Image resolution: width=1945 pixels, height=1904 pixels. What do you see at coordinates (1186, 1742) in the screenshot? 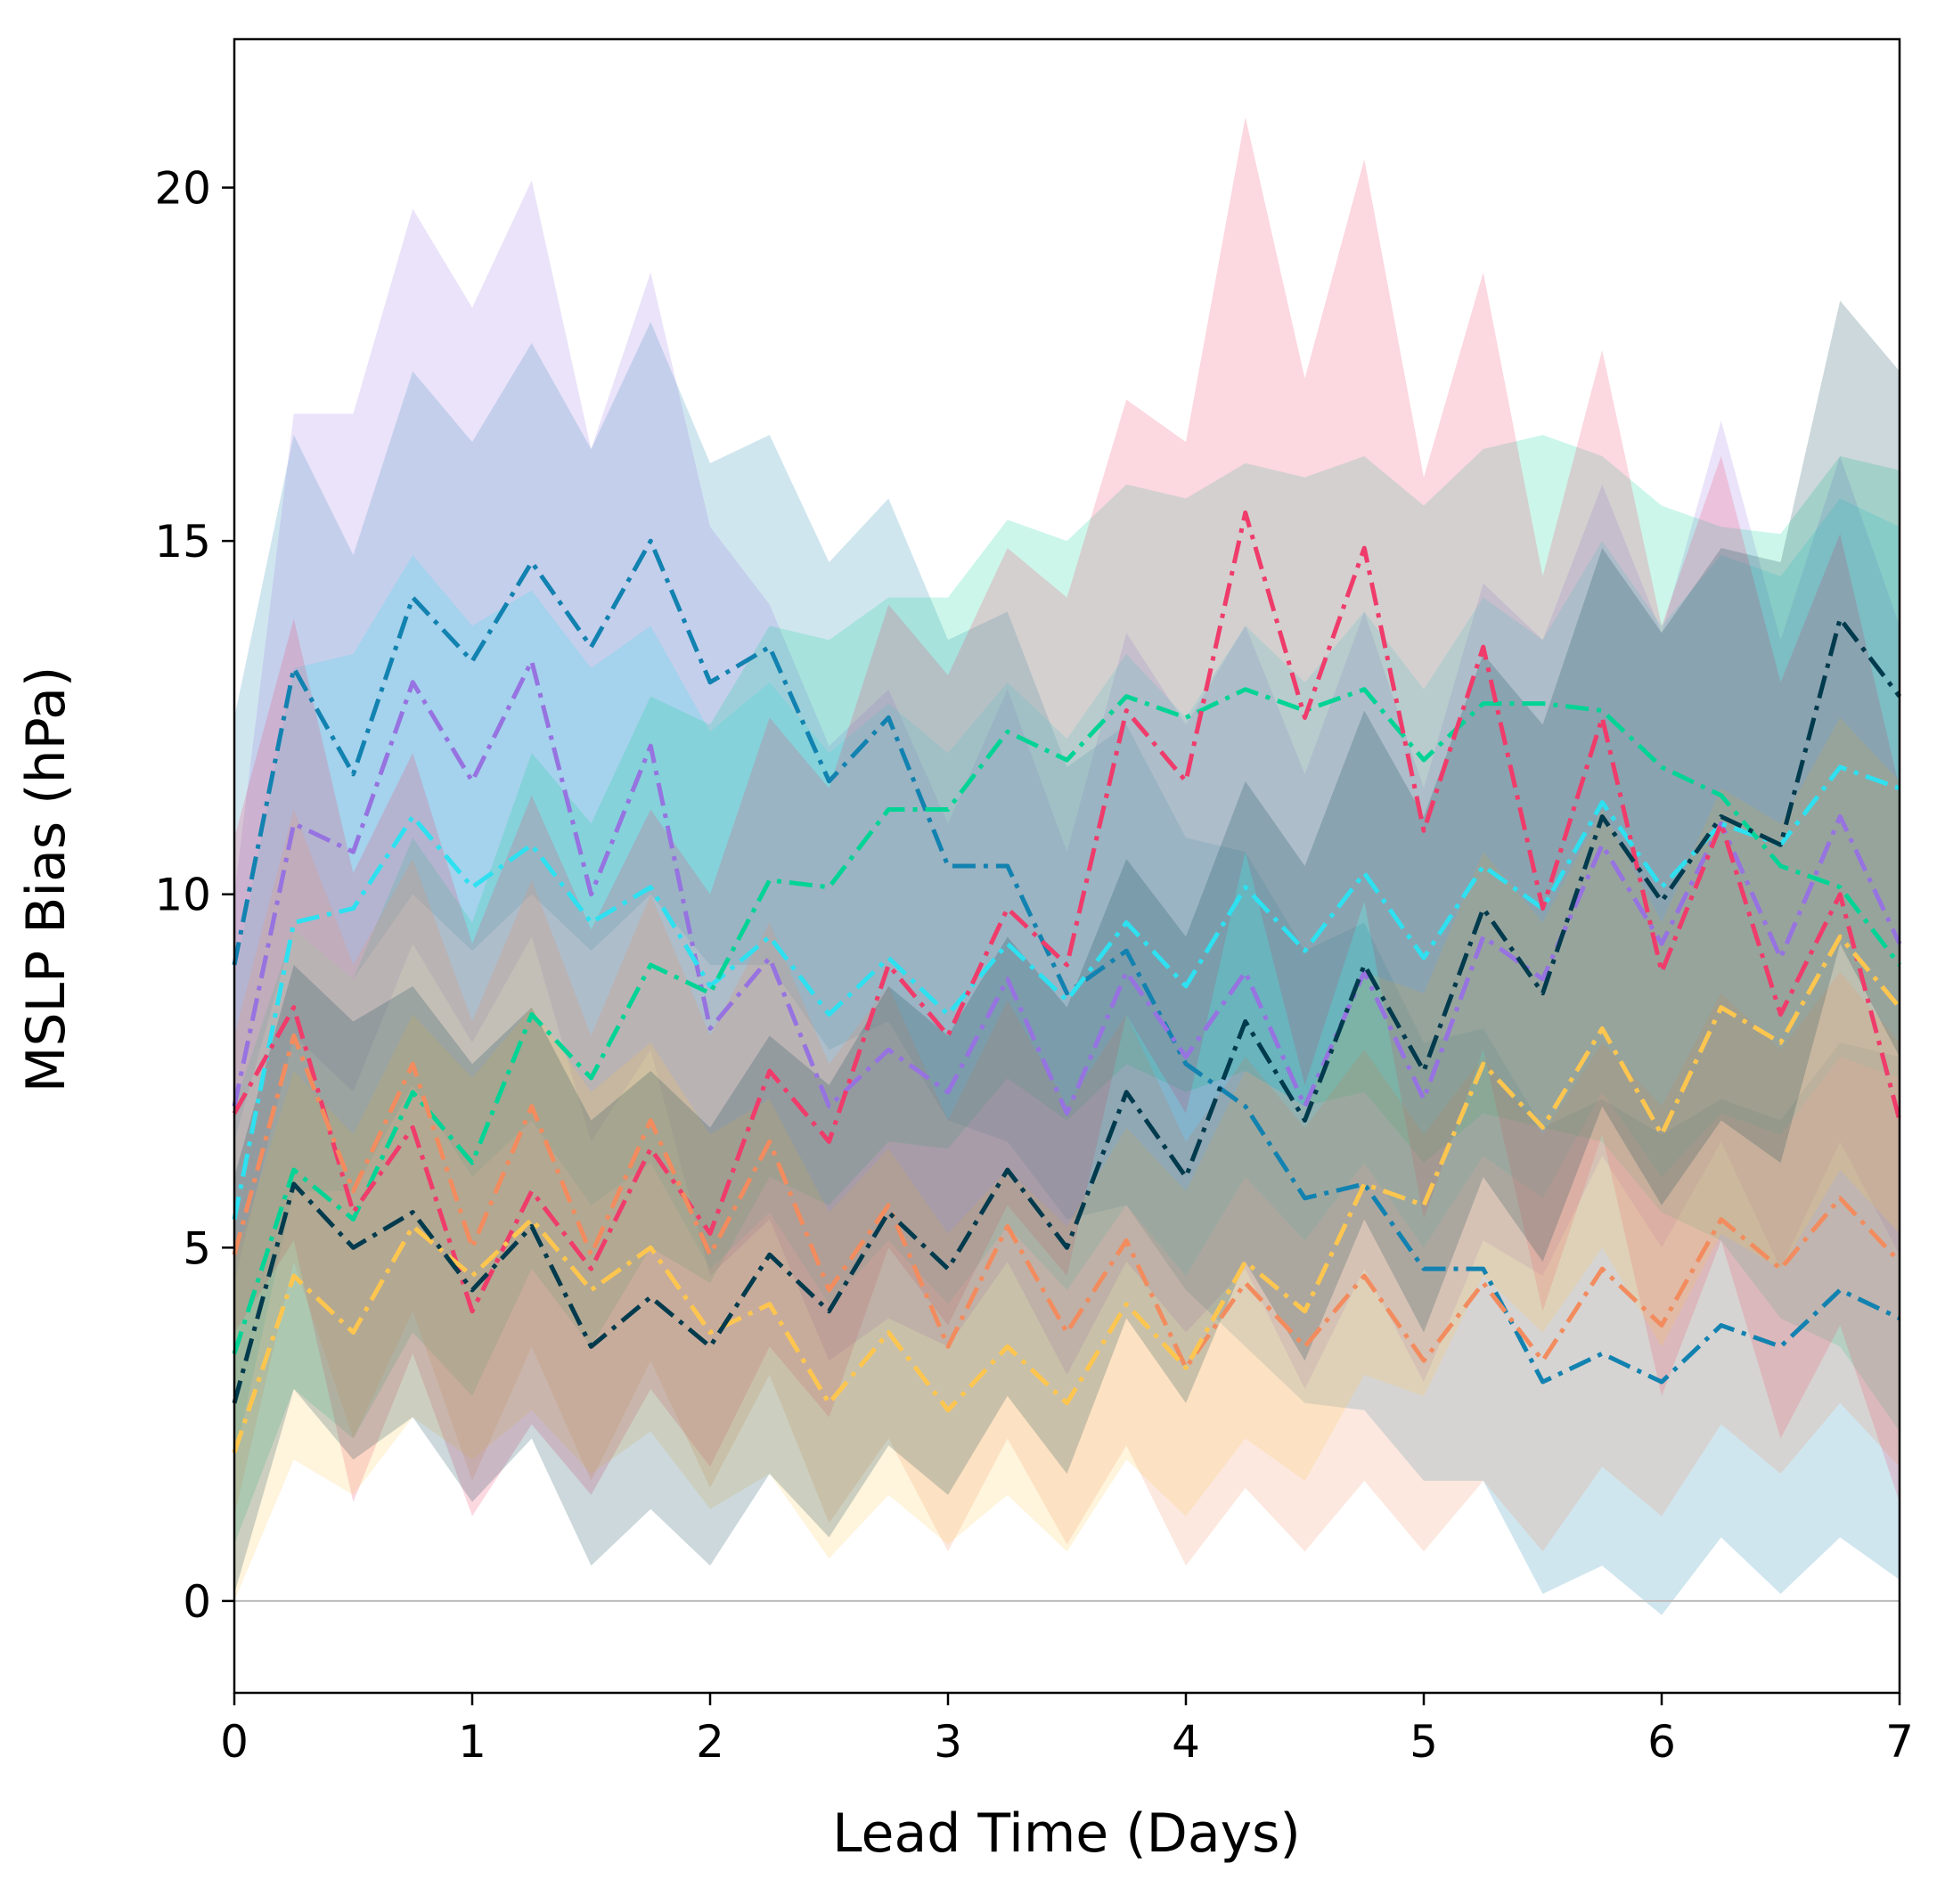
I see `x-tick-label: 4` at bounding box center [1186, 1742].